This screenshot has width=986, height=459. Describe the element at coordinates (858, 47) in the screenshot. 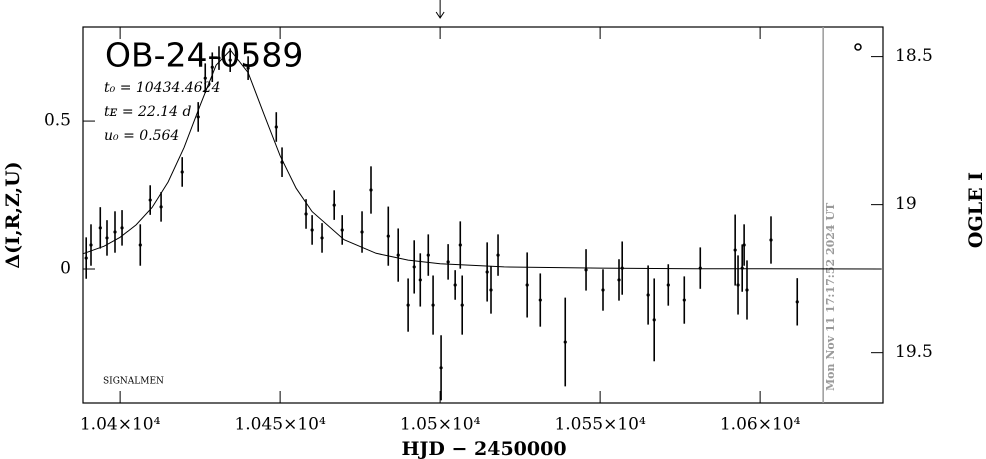

I see `corner-symbol` at that location.